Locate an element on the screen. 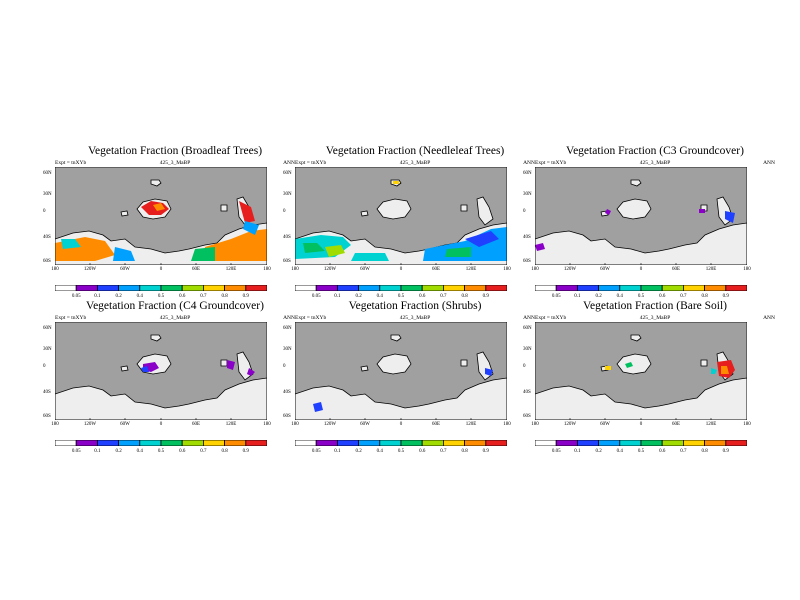 The height and width of the screenshot is (600, 800). lon-tick-label: 120W is located at coordinates (90, 424).